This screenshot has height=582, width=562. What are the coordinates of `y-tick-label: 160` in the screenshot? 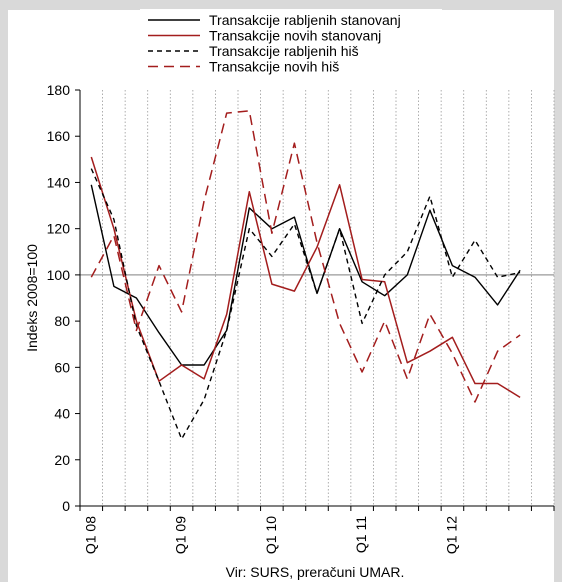 It's located at (59, 136).